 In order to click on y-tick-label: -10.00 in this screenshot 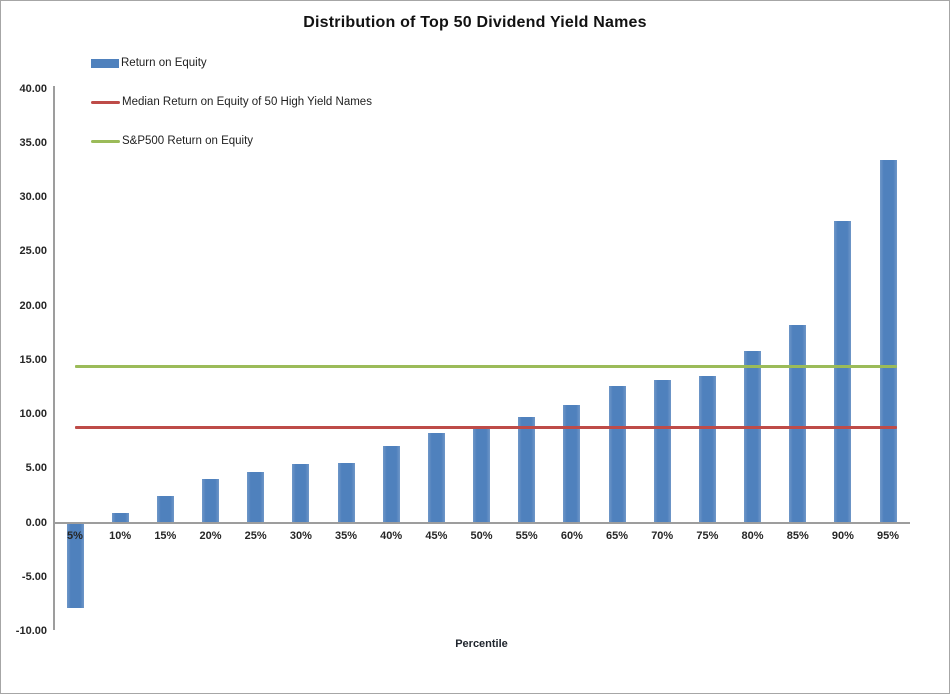, I will do `click(31, 630)`.